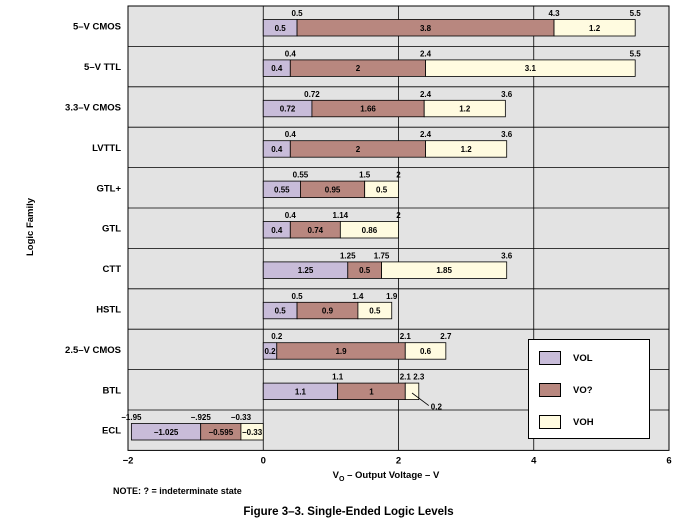 The image size is (697, 523). I want to click on legend: VOL VO? VOH, so click(589, 389).